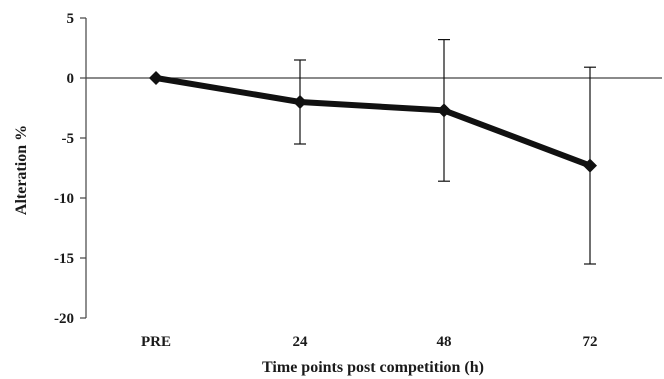 The height and width of the screenshot is (379, 664). What do you see at coordinates (301, 342) in the screenshot?
I see `x-tick-label: 24` at bounding box center [301, 342].